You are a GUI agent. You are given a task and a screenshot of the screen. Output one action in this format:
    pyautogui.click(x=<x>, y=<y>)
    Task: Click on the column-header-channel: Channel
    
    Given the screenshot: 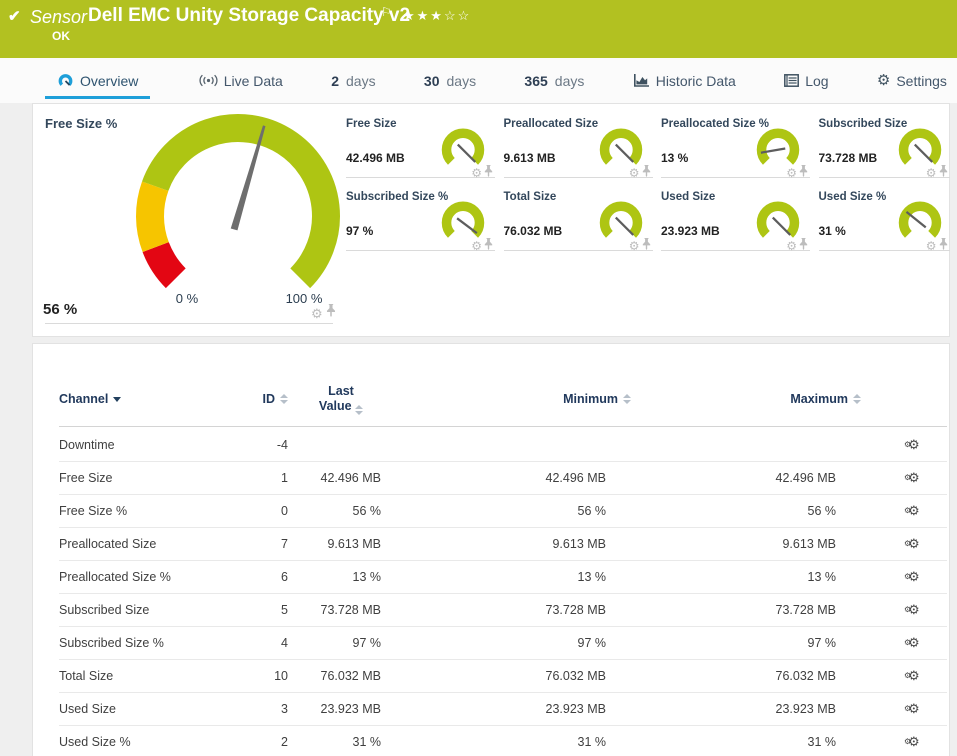 What is the action you would take?
    pyautogui.click(x=90, y=399)
    